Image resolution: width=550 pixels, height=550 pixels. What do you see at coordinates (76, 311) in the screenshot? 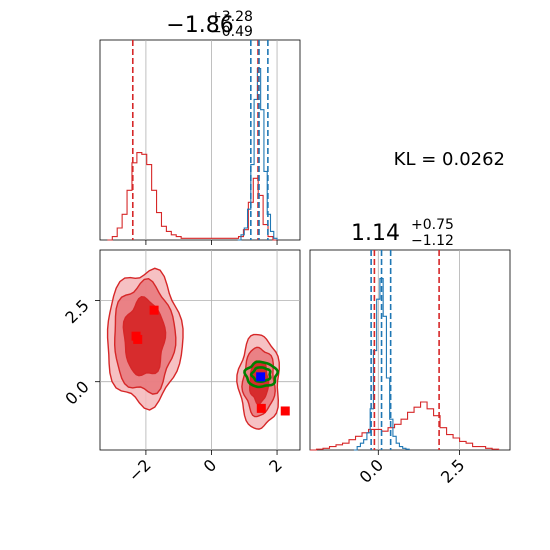
I see `bl-ytick-label-1: 2.5` at bounding box center [76, 311].